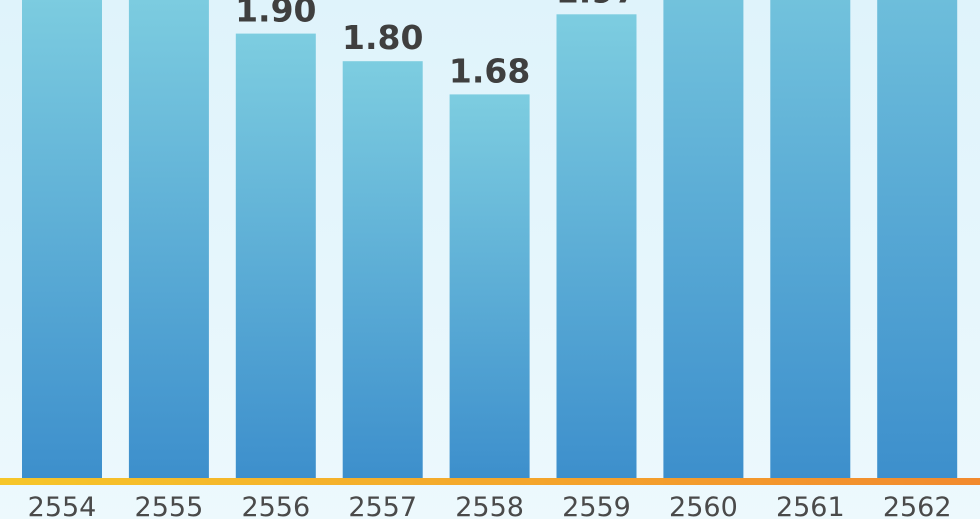 The height and width of the screenshot is (519, 980). What do you see at coordinates (810, 505) in the screenshot?
I see `x-tick-label-2561: 2561` at bounding box center [810, 505].